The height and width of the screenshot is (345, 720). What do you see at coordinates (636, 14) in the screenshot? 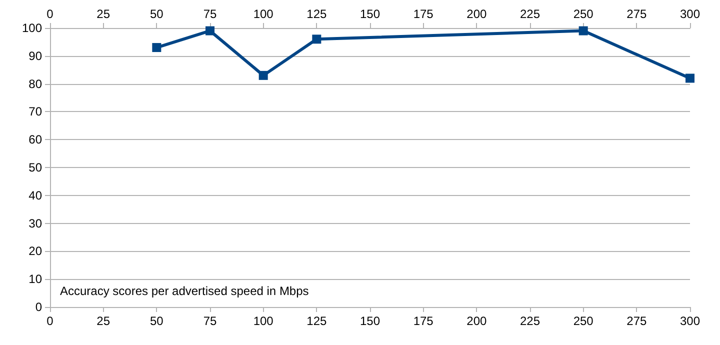
I see `x2-tick-label: 275` at bounding box center [636, 14].